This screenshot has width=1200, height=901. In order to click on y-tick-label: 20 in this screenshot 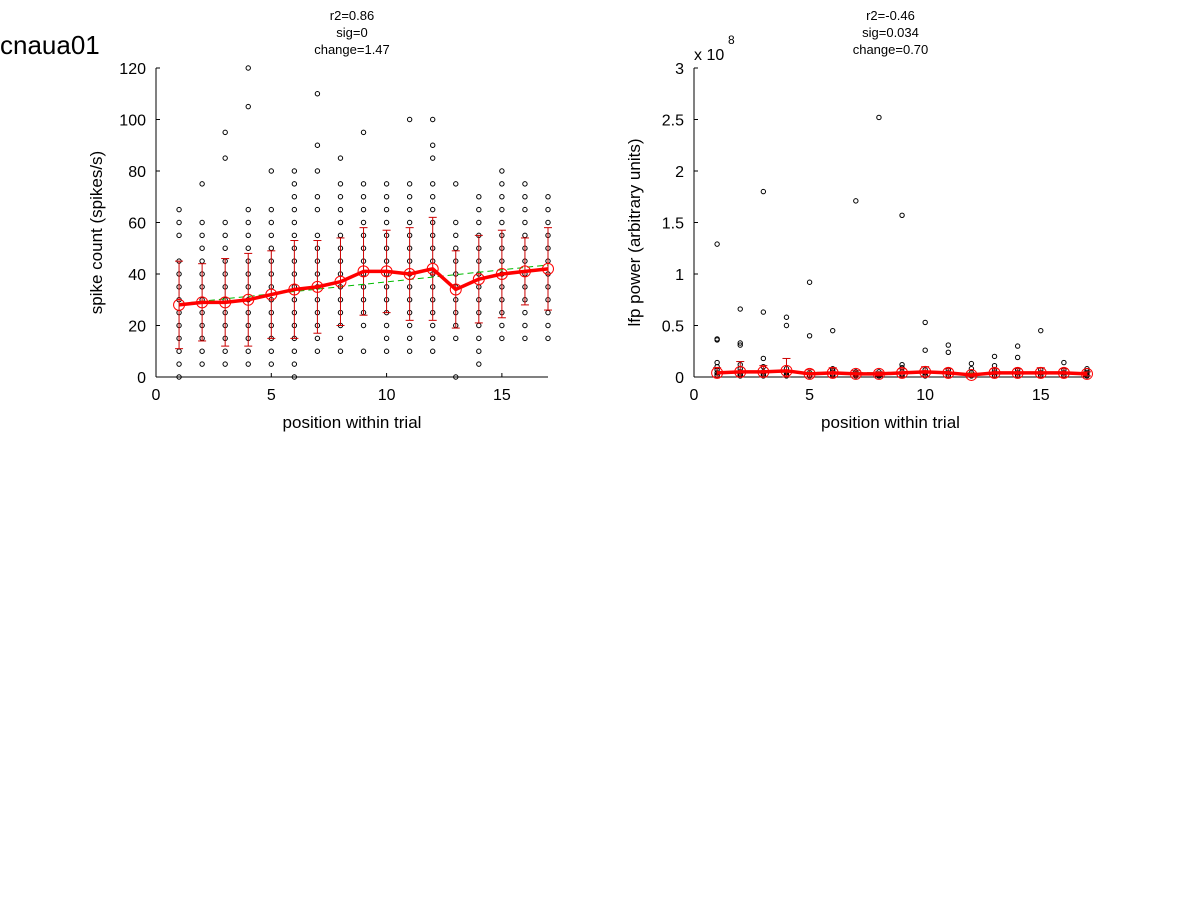, I will do `click(137, 327)`.